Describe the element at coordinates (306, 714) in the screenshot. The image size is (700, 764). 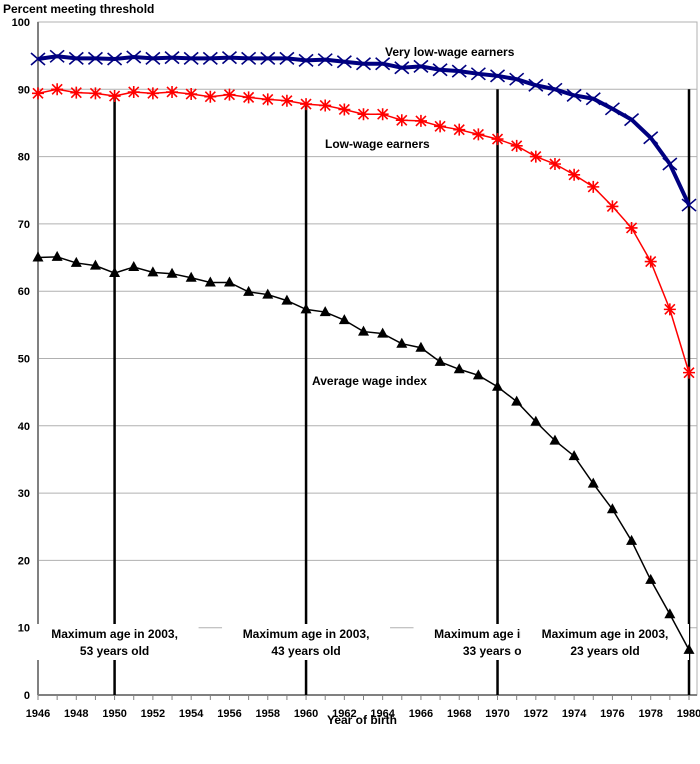
I see `x-tick-label: 1960` at that location.